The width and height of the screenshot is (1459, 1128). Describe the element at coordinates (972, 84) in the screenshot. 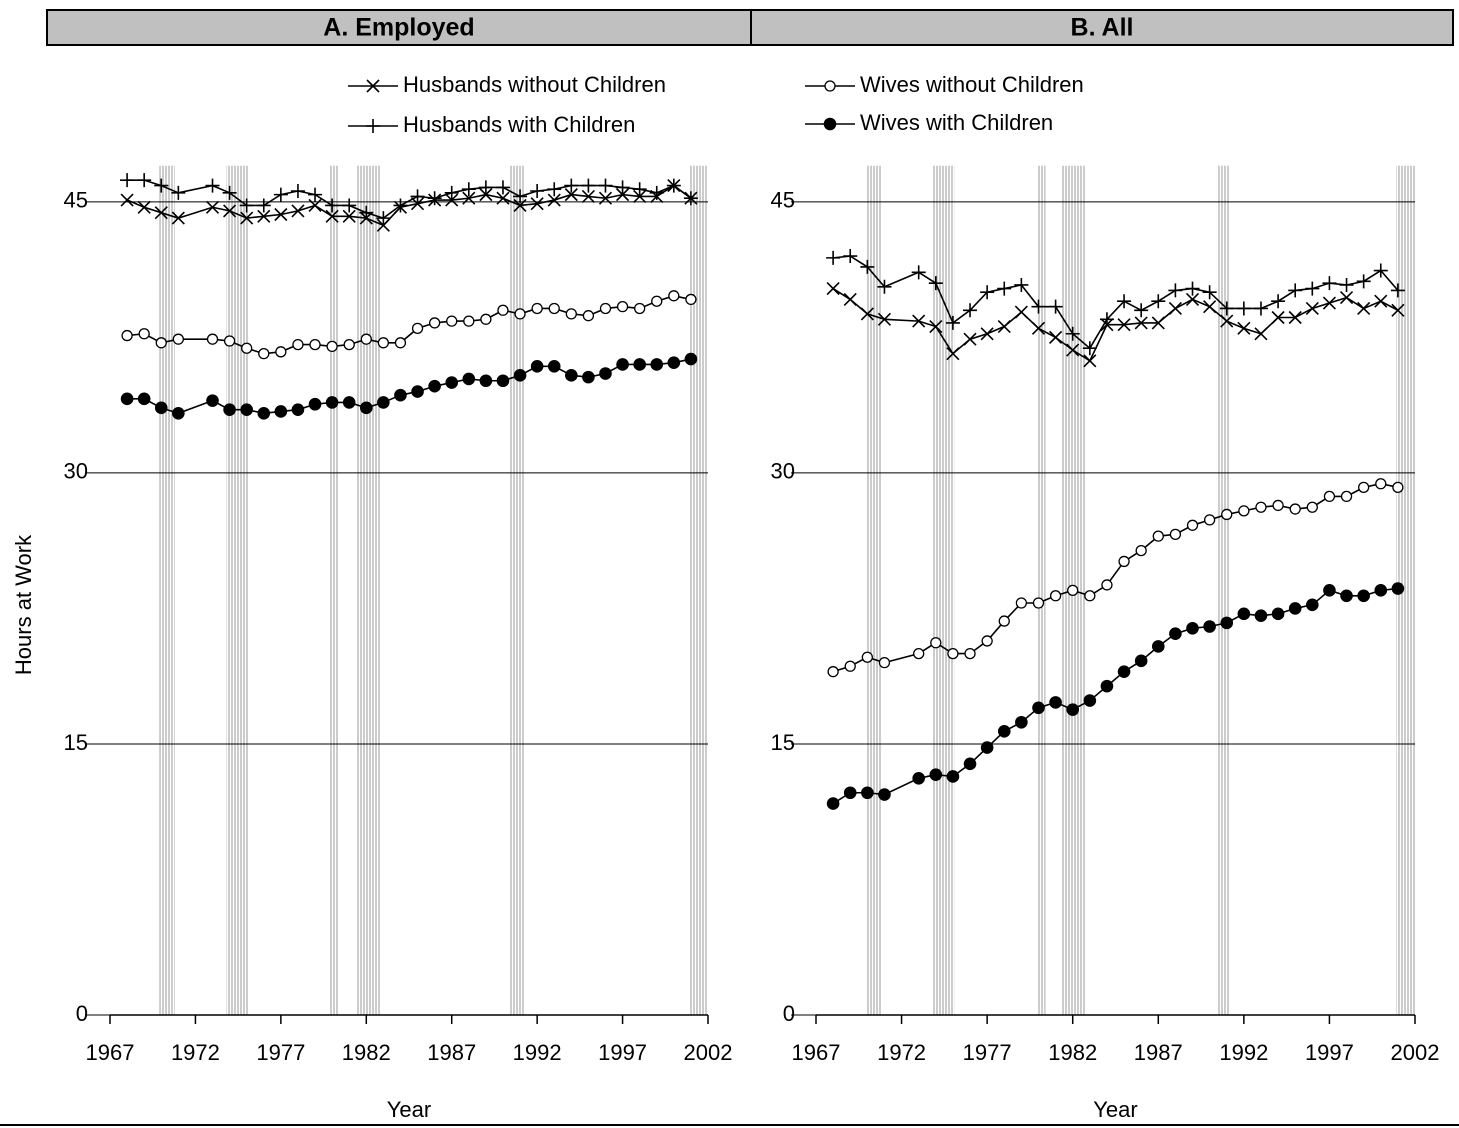

I see `legend-label: Wives without Children` at that location.